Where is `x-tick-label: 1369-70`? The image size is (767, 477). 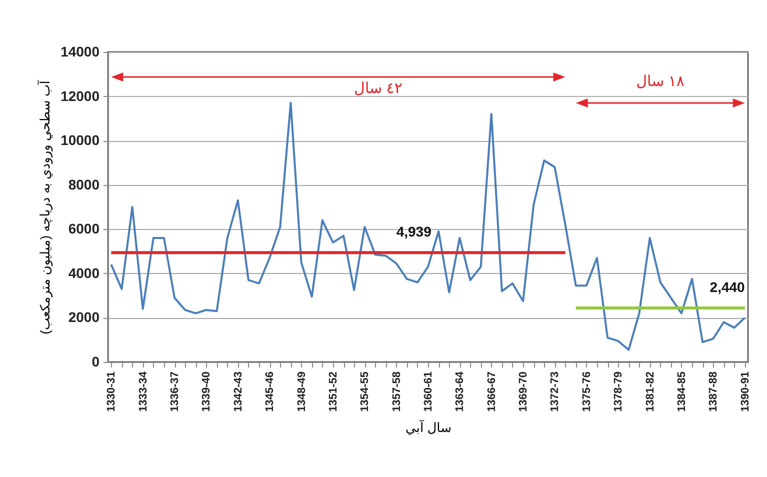 x-tick-label: 1369-70 is located at coordinates (524, 392).